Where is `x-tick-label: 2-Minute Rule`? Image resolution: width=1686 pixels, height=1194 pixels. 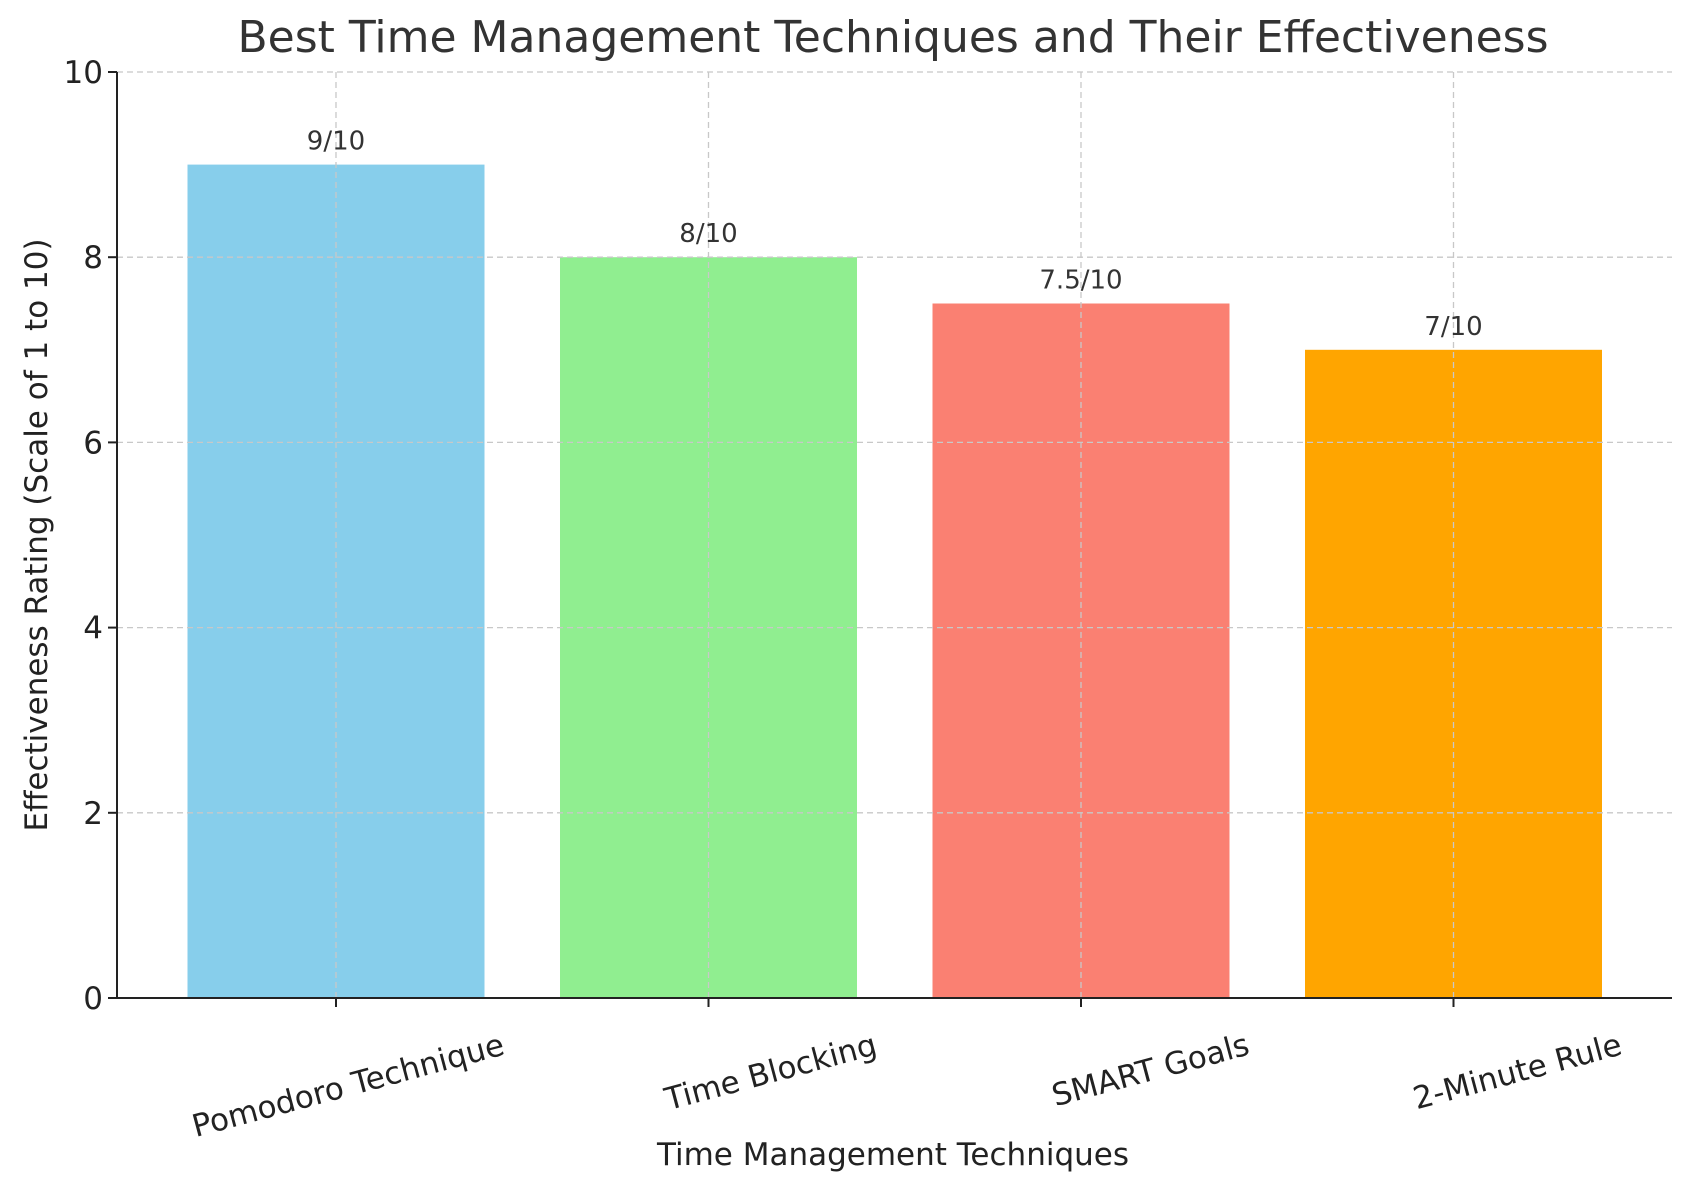 x-tick-label: 2-Minute Rule is located at coordinates (1517, 1072).